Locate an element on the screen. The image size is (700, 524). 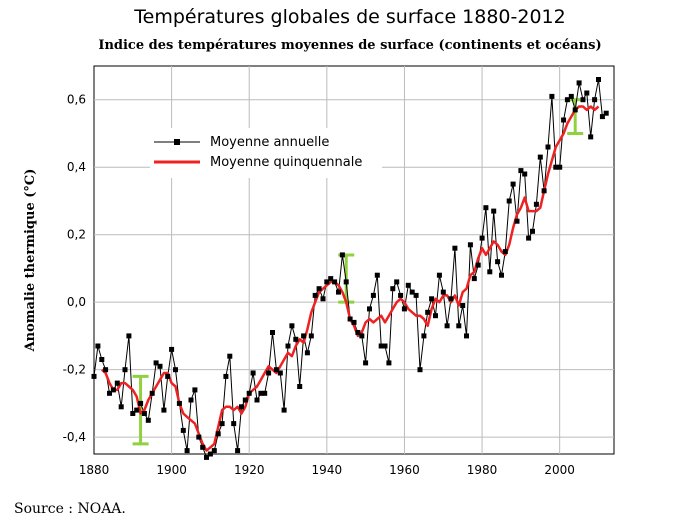
y-tick-label: 0,4 is located at coordinates (76, 167).